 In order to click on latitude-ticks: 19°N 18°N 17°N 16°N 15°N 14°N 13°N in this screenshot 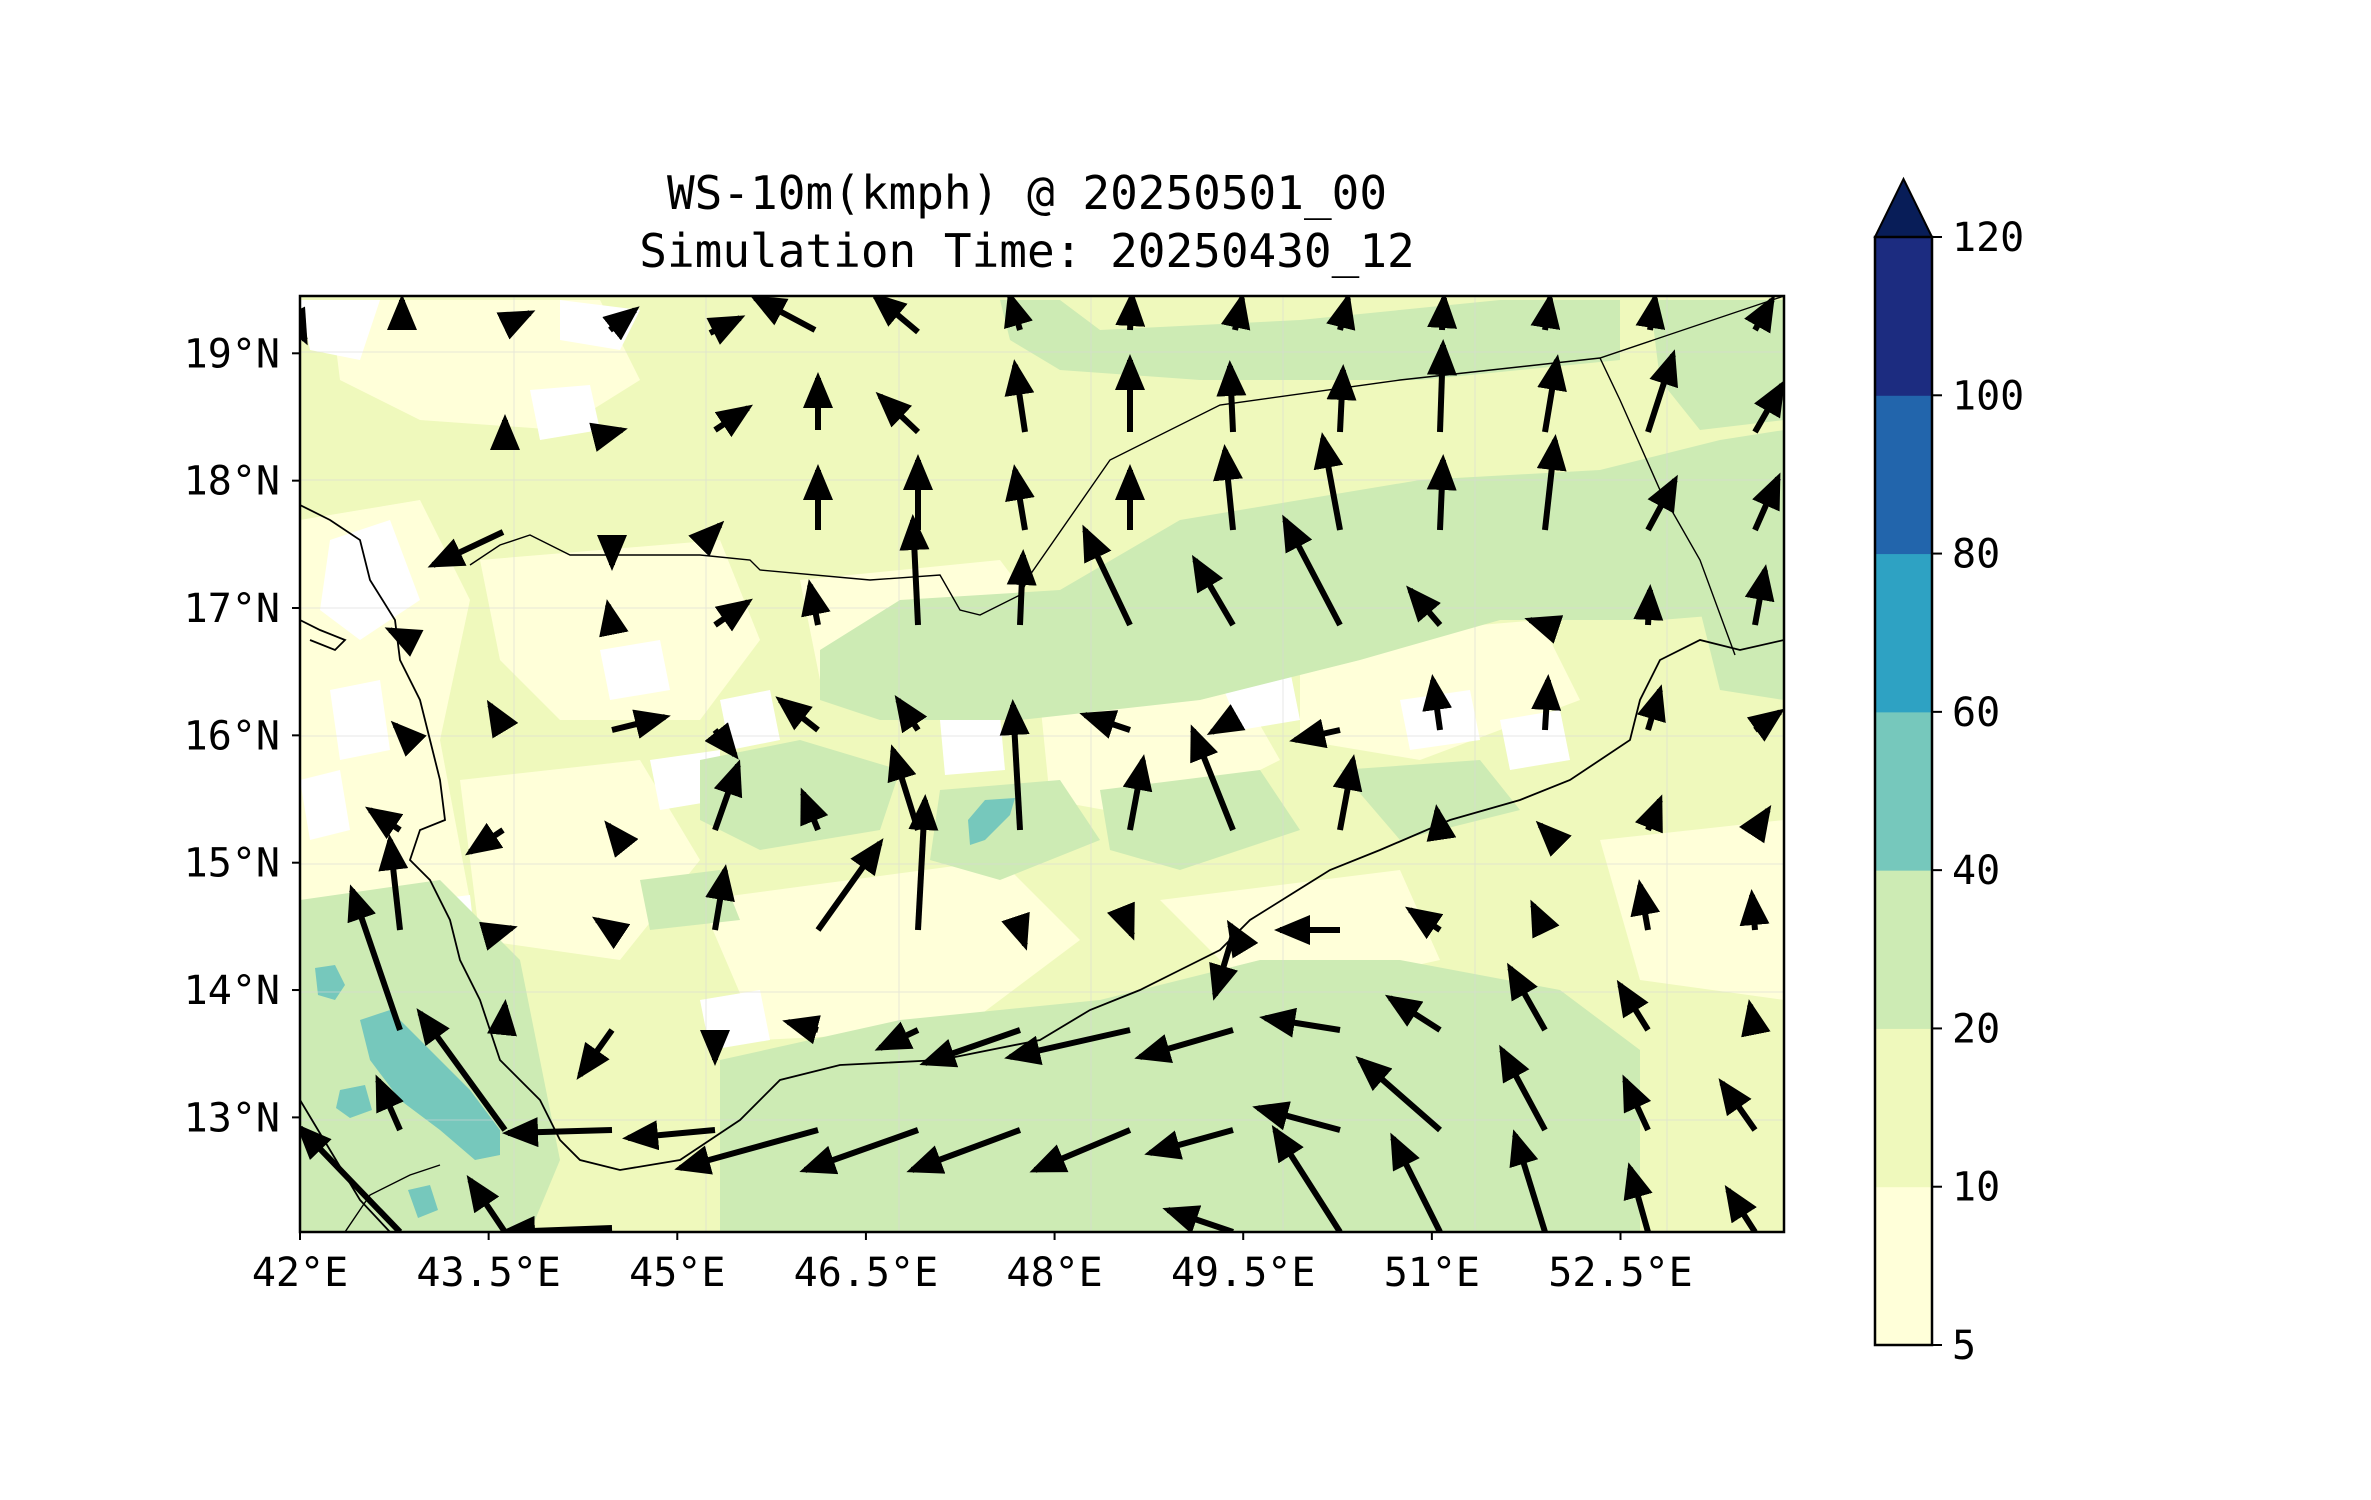, I will do `click(242, 736)`.